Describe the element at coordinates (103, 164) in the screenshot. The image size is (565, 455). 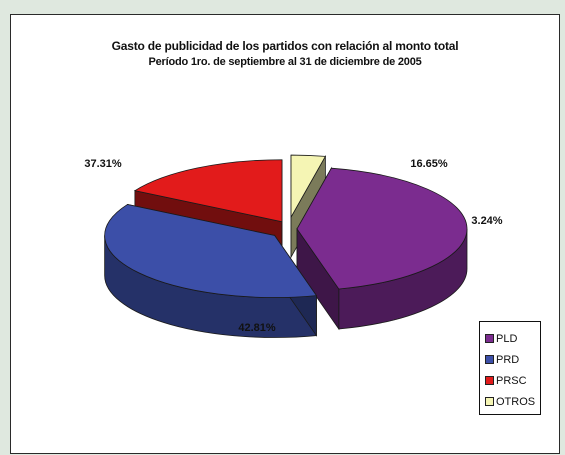
I see `data-label-prd: 37.31%` at that location.